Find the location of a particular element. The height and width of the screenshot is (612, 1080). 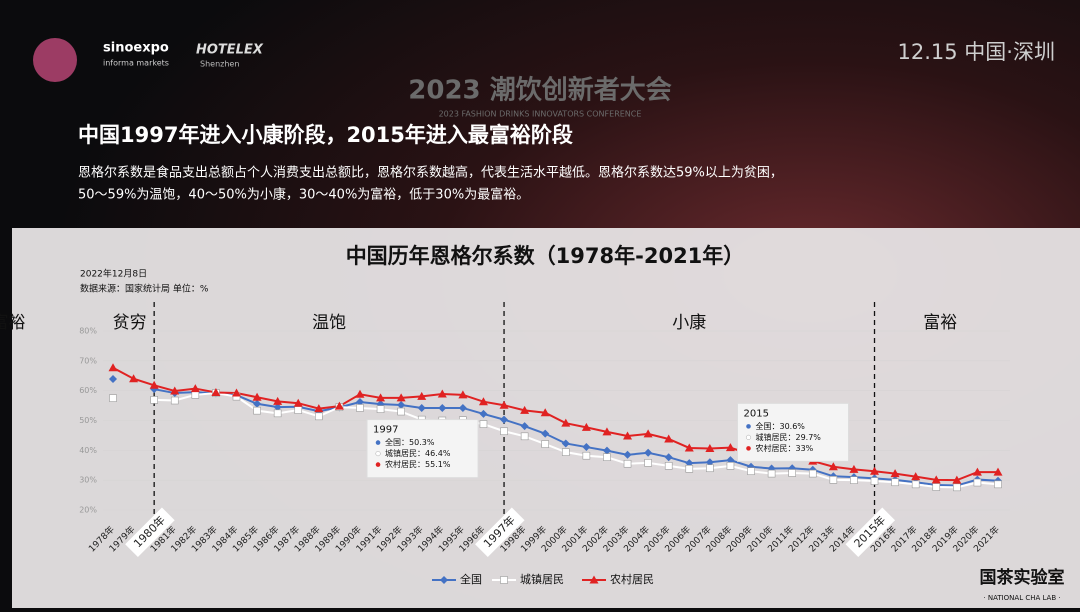

y-tick-label: 50% is located at coordinates (88, 420).